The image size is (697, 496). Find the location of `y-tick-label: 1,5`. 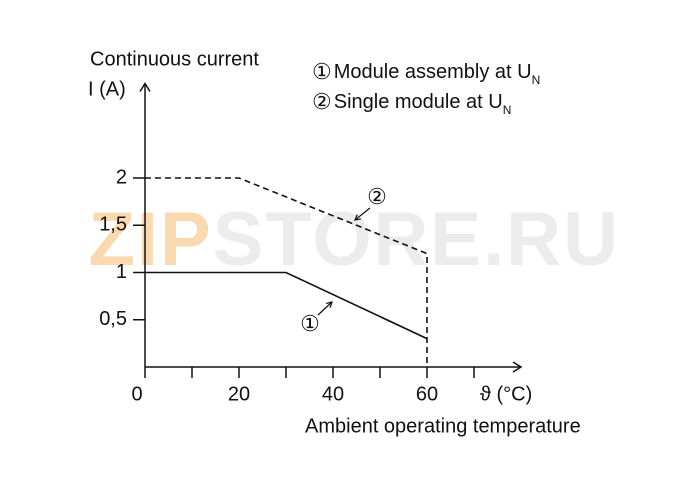

y-tick-label: 1,5 is located at coordinates (113, 225).